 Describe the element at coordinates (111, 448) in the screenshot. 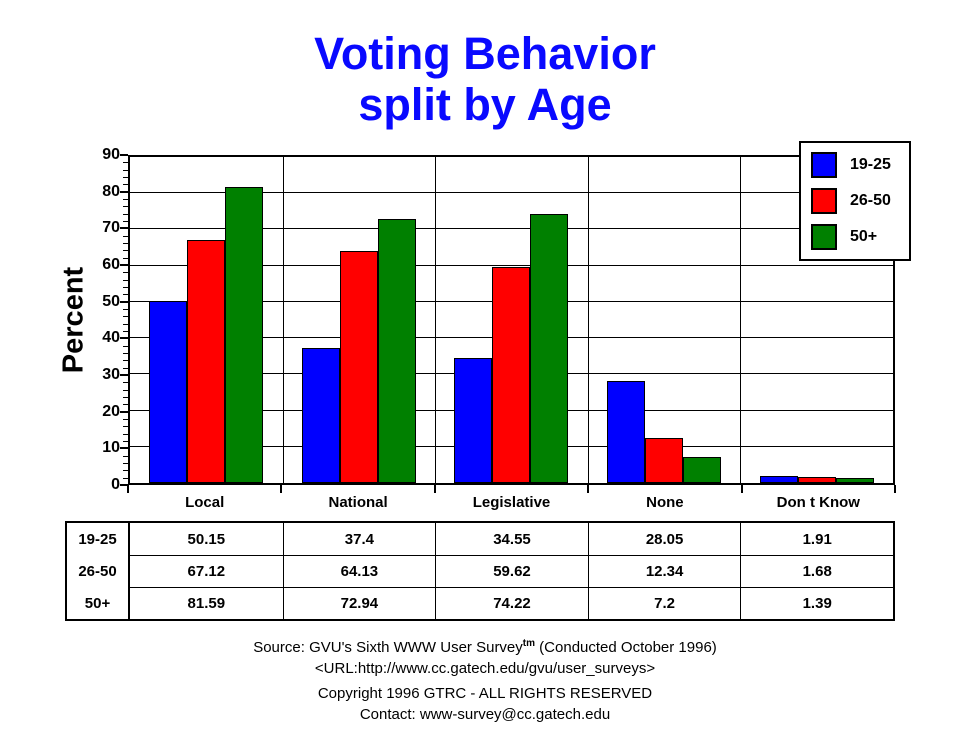

I see `y-tick-label-10: 10` at that location.